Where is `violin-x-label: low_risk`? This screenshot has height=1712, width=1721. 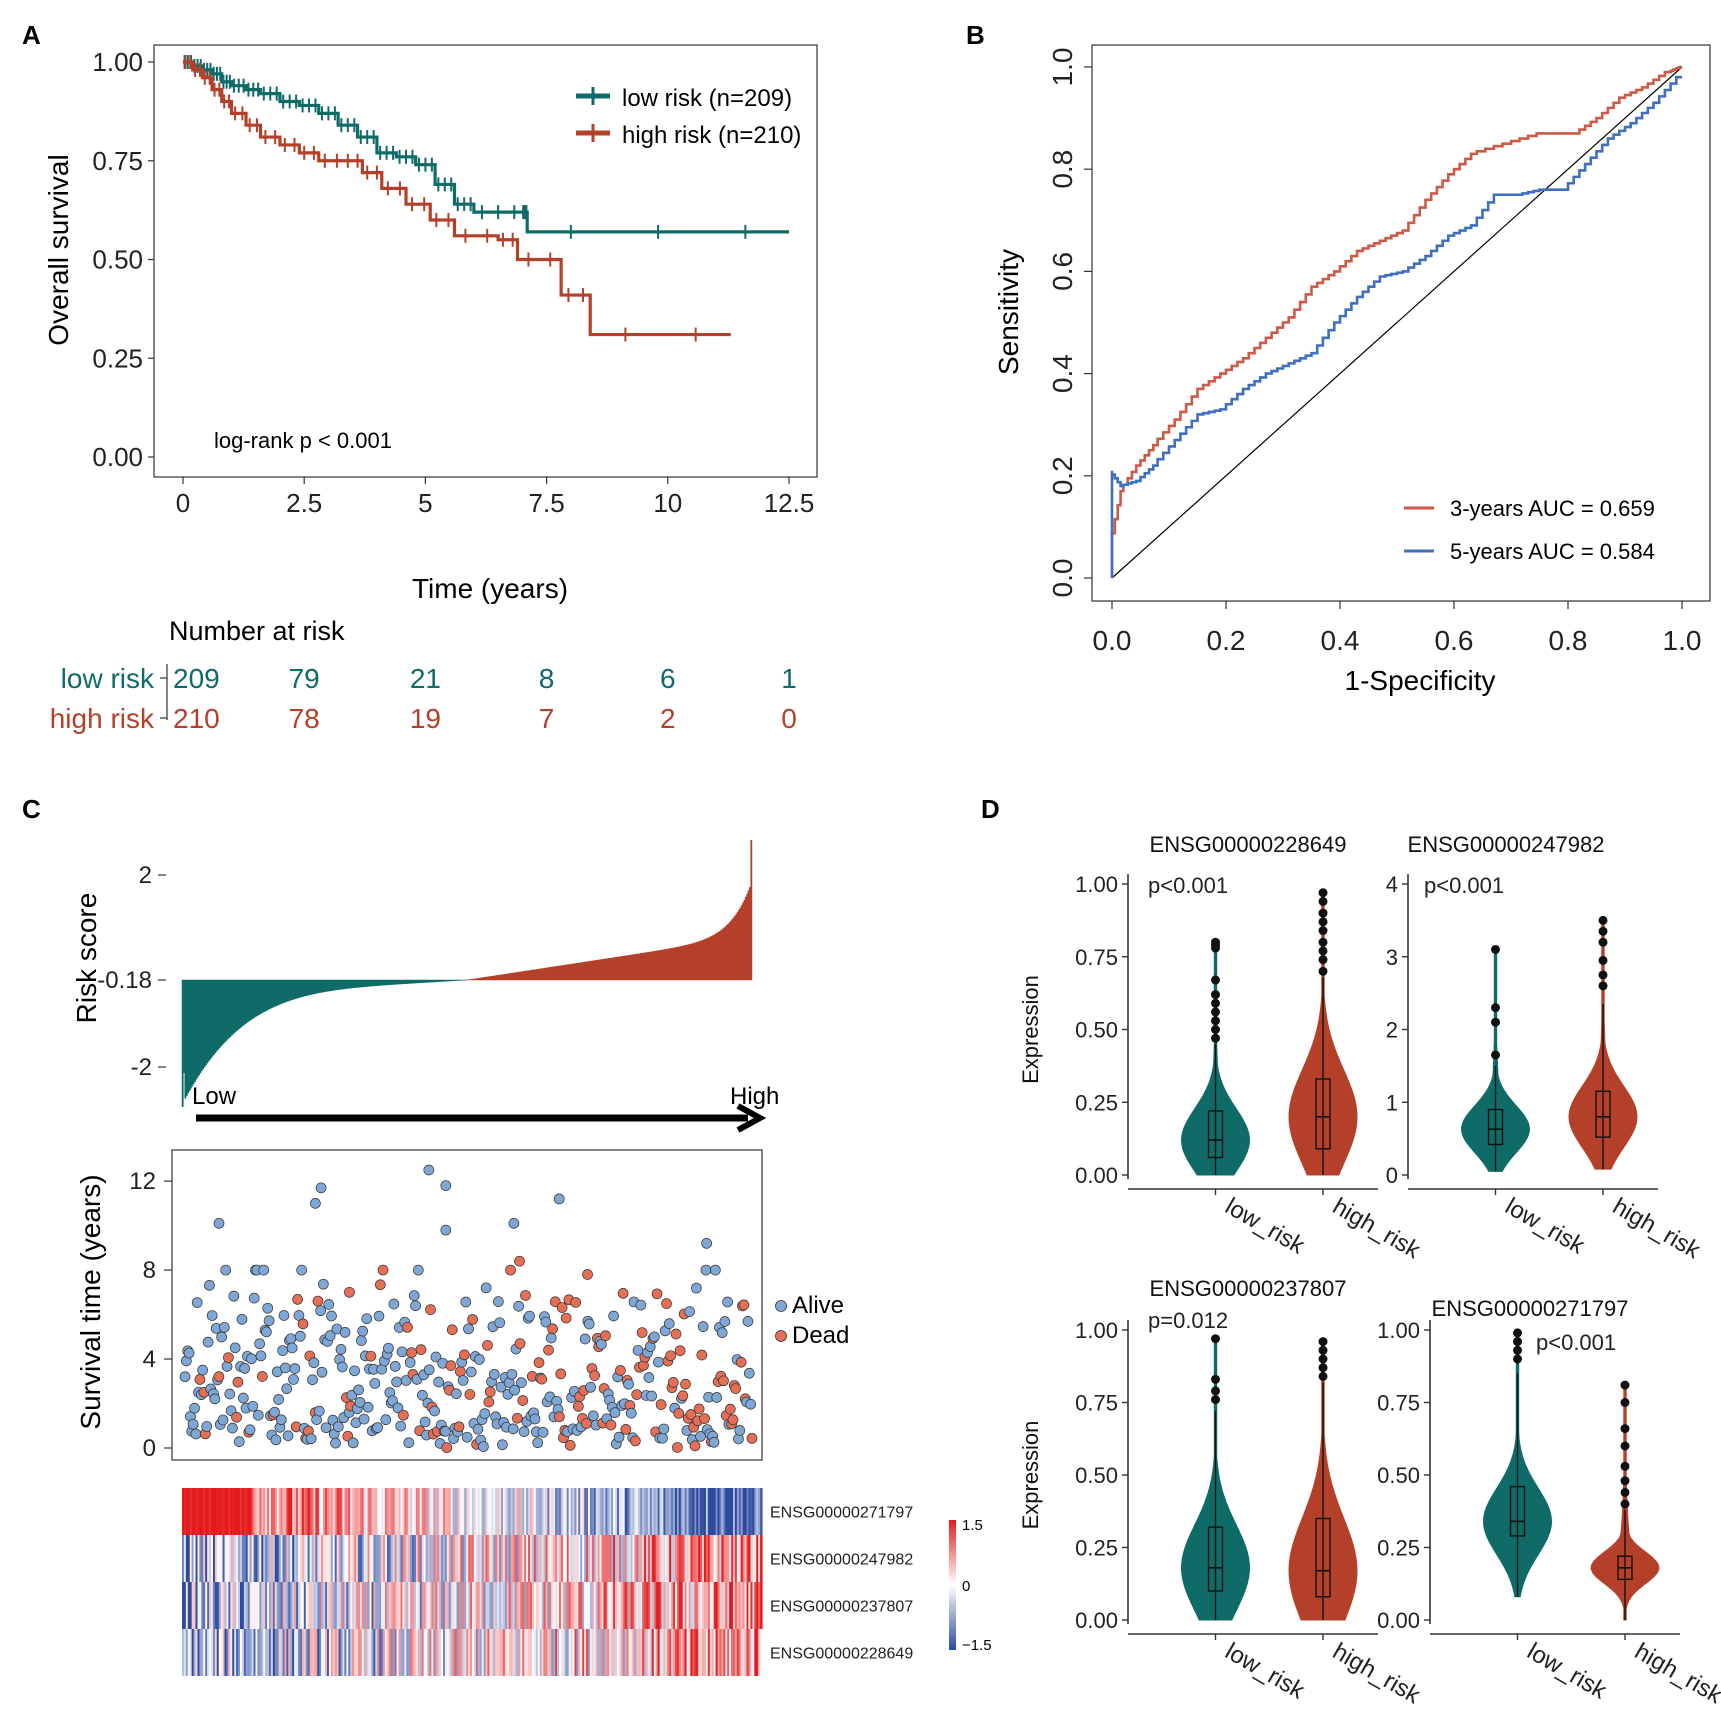
violin-x-label: low_risk is located at coordinates (1265, 1226).